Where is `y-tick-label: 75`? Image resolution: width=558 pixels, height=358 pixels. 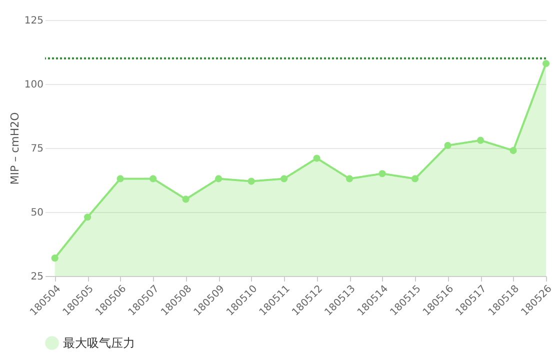
y-tick-label: 75 is located at coordinates (37, 149).